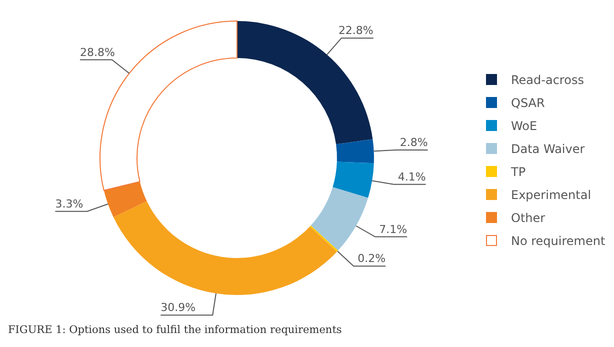 Image resolution: width=614 pixels, height=347 pixels. I want to click on legend-label: Other, so click(528, 217).